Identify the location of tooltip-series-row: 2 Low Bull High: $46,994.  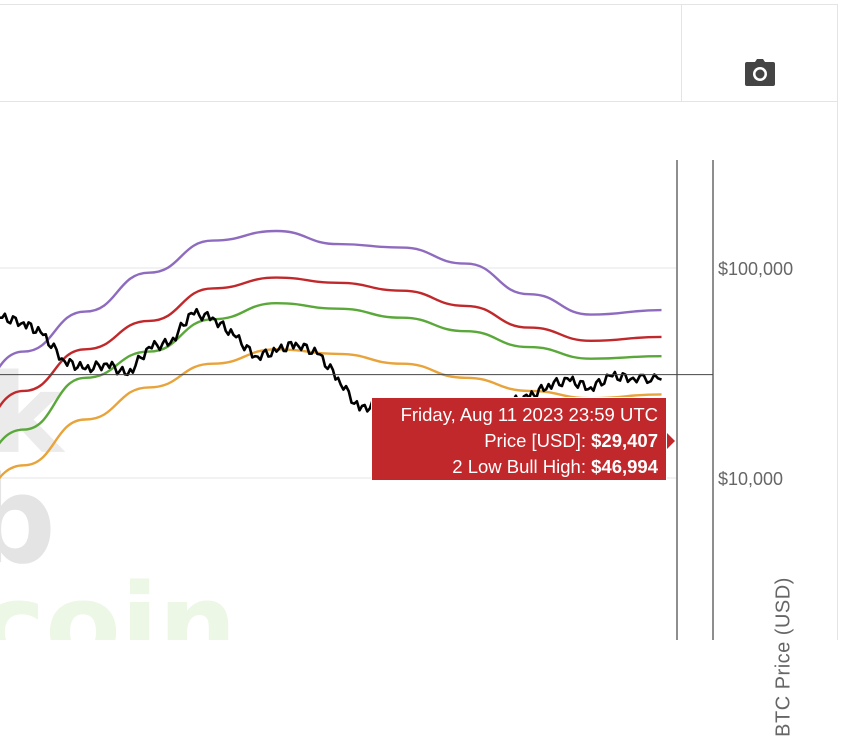
(515, 467).